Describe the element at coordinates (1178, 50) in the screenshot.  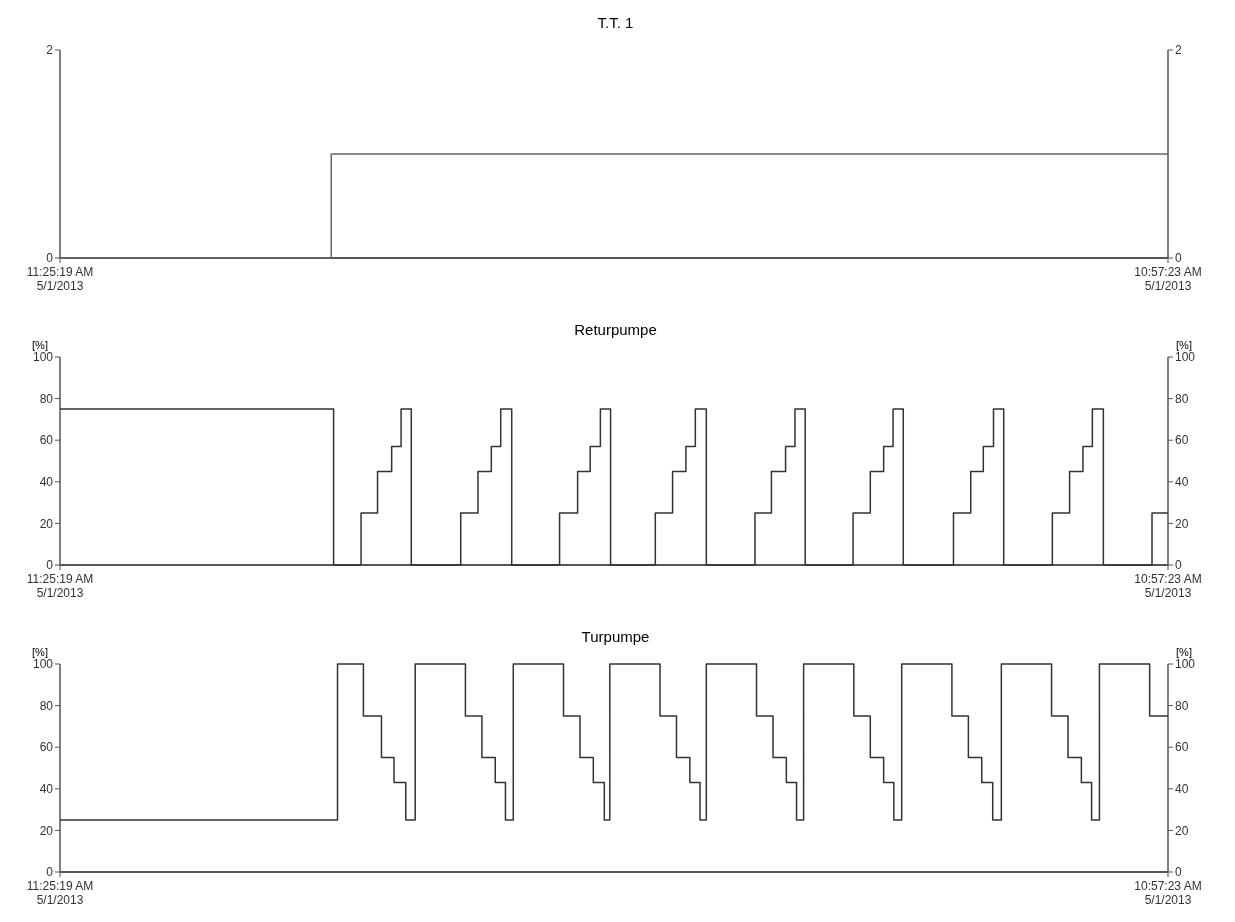
I see `y2-tick-label: 2` at that location.